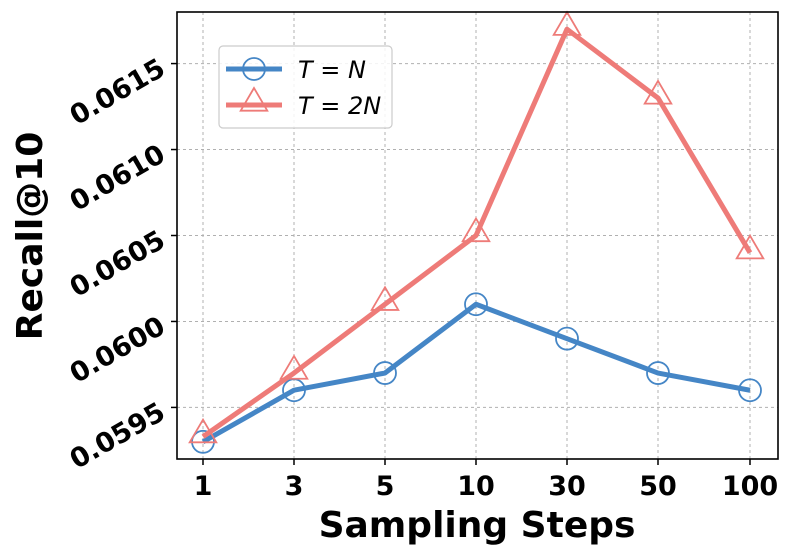  Describe the element at coordinates (118, 92) in the screenshot. I see `y-tick-label: 0.0615` at that location.